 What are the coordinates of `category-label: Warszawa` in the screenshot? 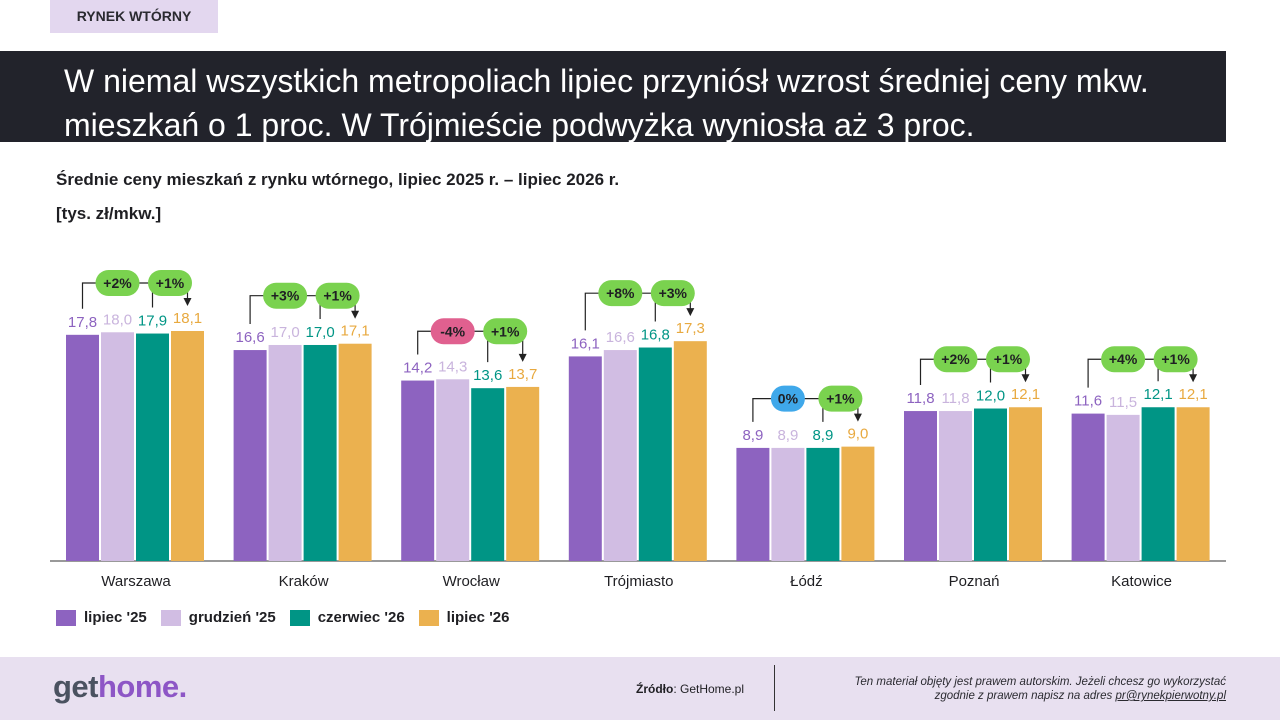 It's located at (136, 581).